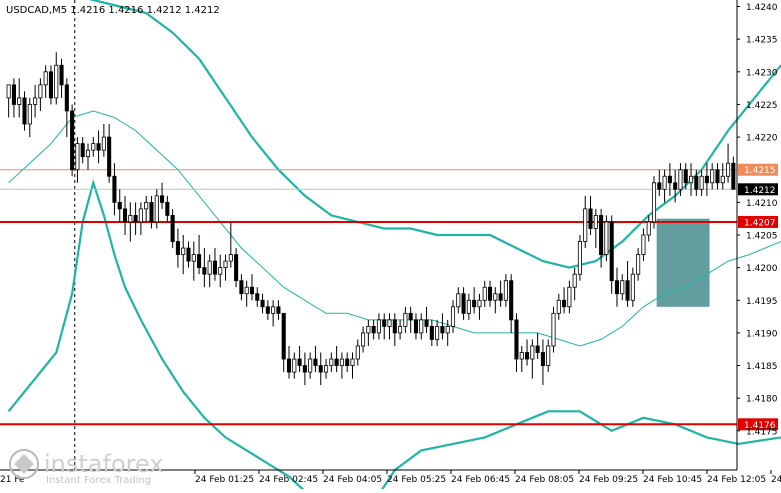 This screenshot has width=781, height=493. I want to click on x-tick-label: 24 Feb 04:05, so click(352, 480).